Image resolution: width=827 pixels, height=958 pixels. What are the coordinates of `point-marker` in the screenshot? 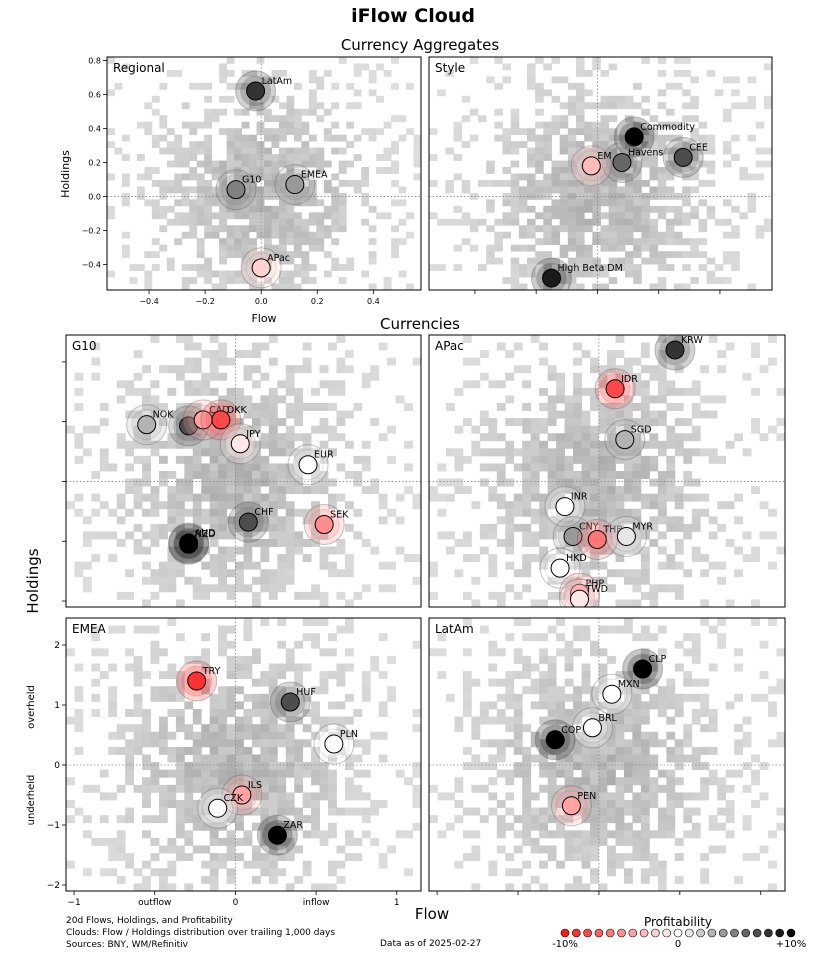 It's located at (277, 835).